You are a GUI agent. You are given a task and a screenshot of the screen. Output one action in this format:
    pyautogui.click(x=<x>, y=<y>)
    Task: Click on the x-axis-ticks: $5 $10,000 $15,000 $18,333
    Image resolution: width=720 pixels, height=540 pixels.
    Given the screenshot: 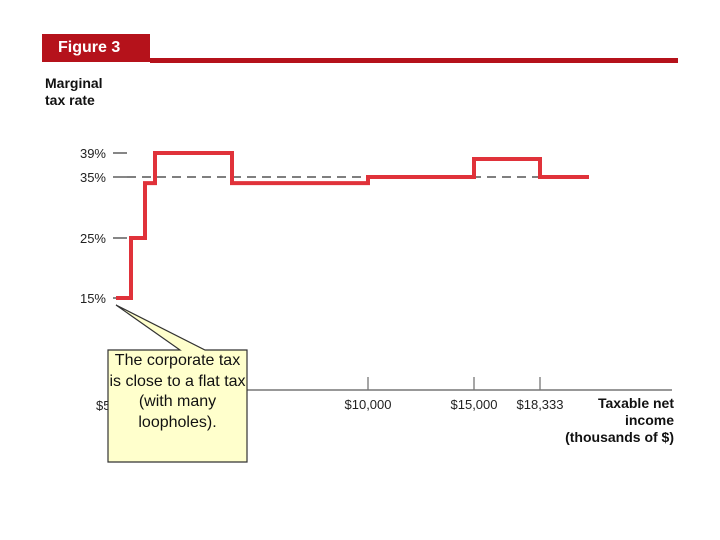 What is the action you would take?
    pyautogui.click(x=330, y=395)
    